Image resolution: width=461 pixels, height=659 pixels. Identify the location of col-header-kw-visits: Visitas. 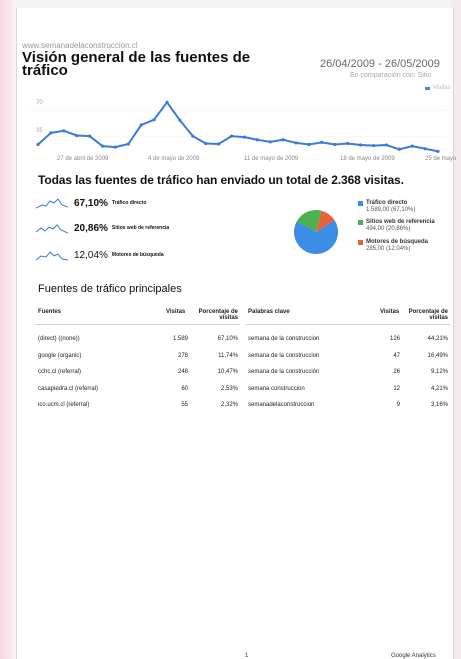
(390, 312).